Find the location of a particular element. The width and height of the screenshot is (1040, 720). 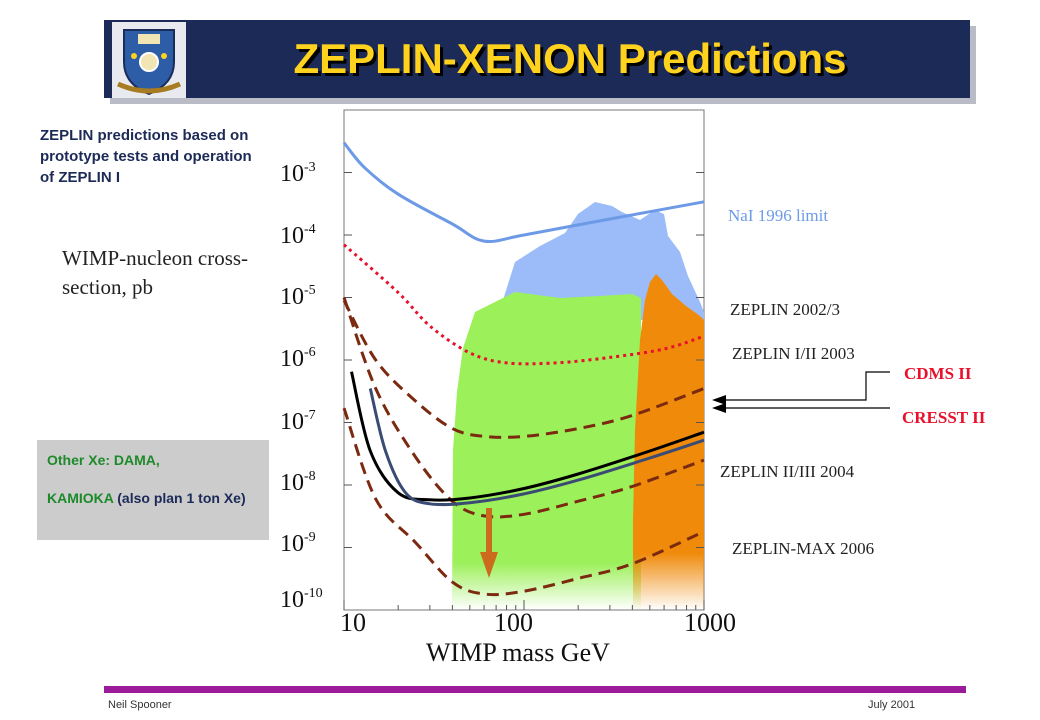

other-xe-box is located at coordinates (153, 490).